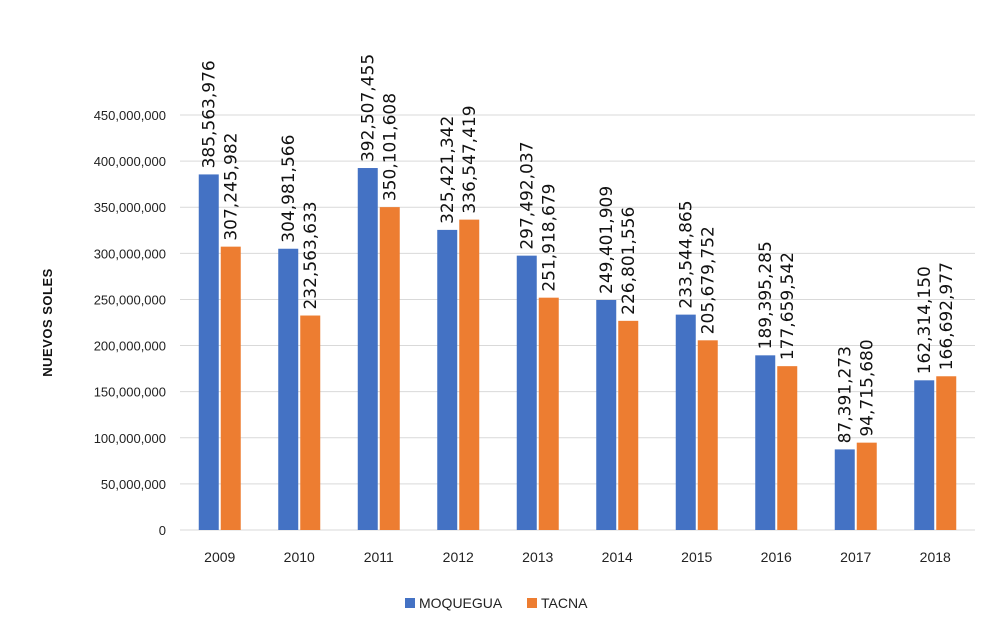 This screenshot has height=630, width=987. Describe the element at coordinates (130, 346) in the screenshot. I see `y-tick-label: 200,000,000` at that location.